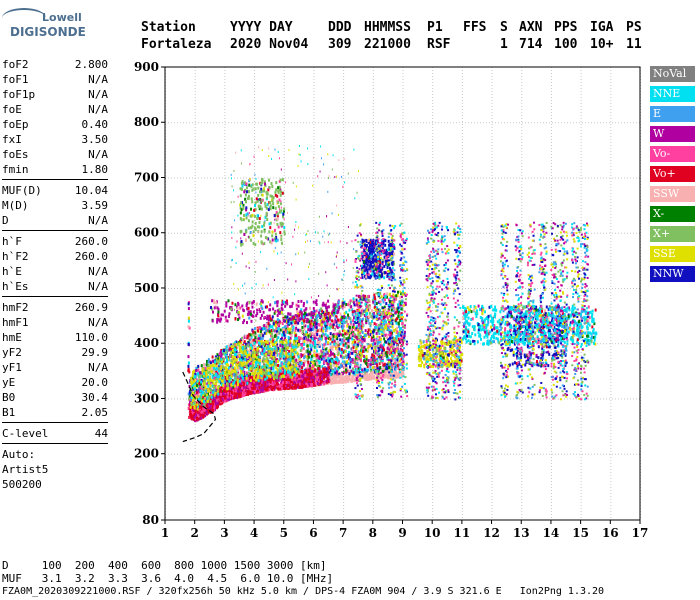  Describe the element at coordinates (384, 332) in the screenshot. I see `echo-point` at that location.